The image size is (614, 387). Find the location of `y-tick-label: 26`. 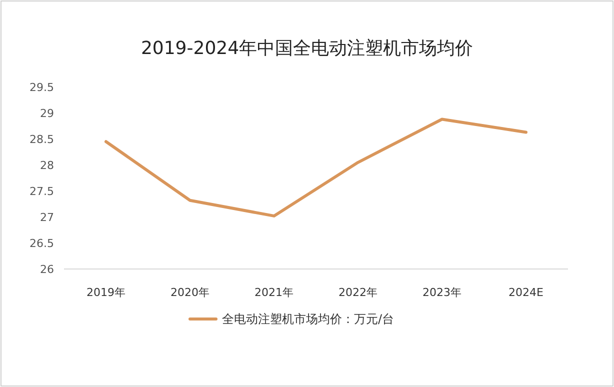

y-tick-label: 26 is located at coordinates (47, 269).